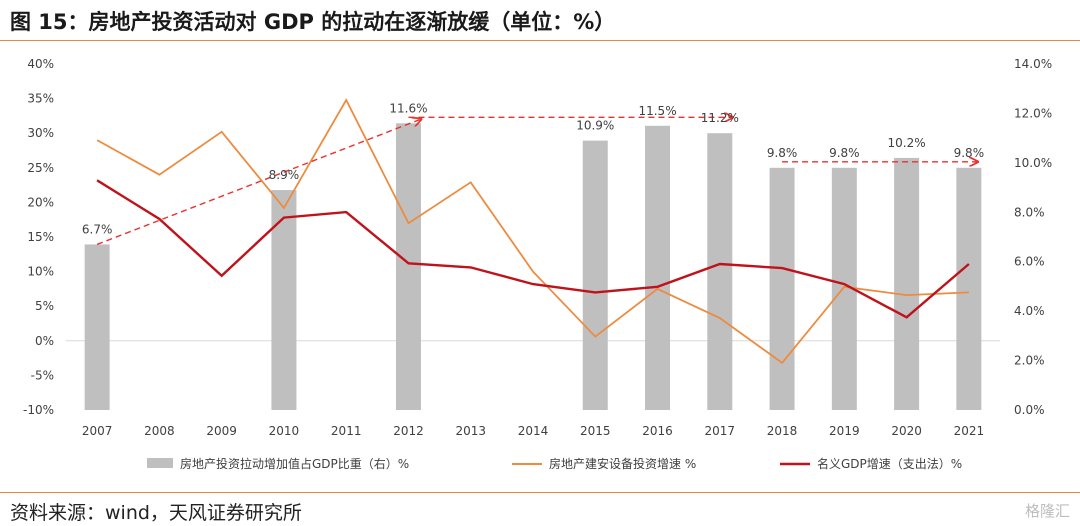 The width and height of the screenshot is (1080, 526). Describe the element at coordinates (42, 375) in the screenshot. I see `y-left-tick-label: -5%` at that location.